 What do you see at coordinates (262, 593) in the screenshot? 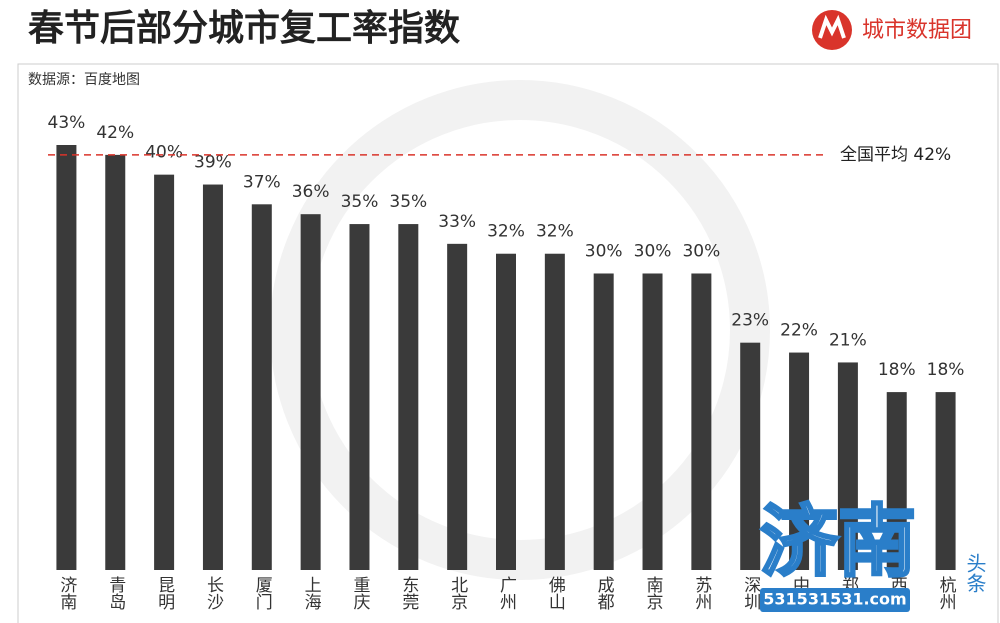
I see `x-tick-label: 厦门` at bounding box center [262, 593].